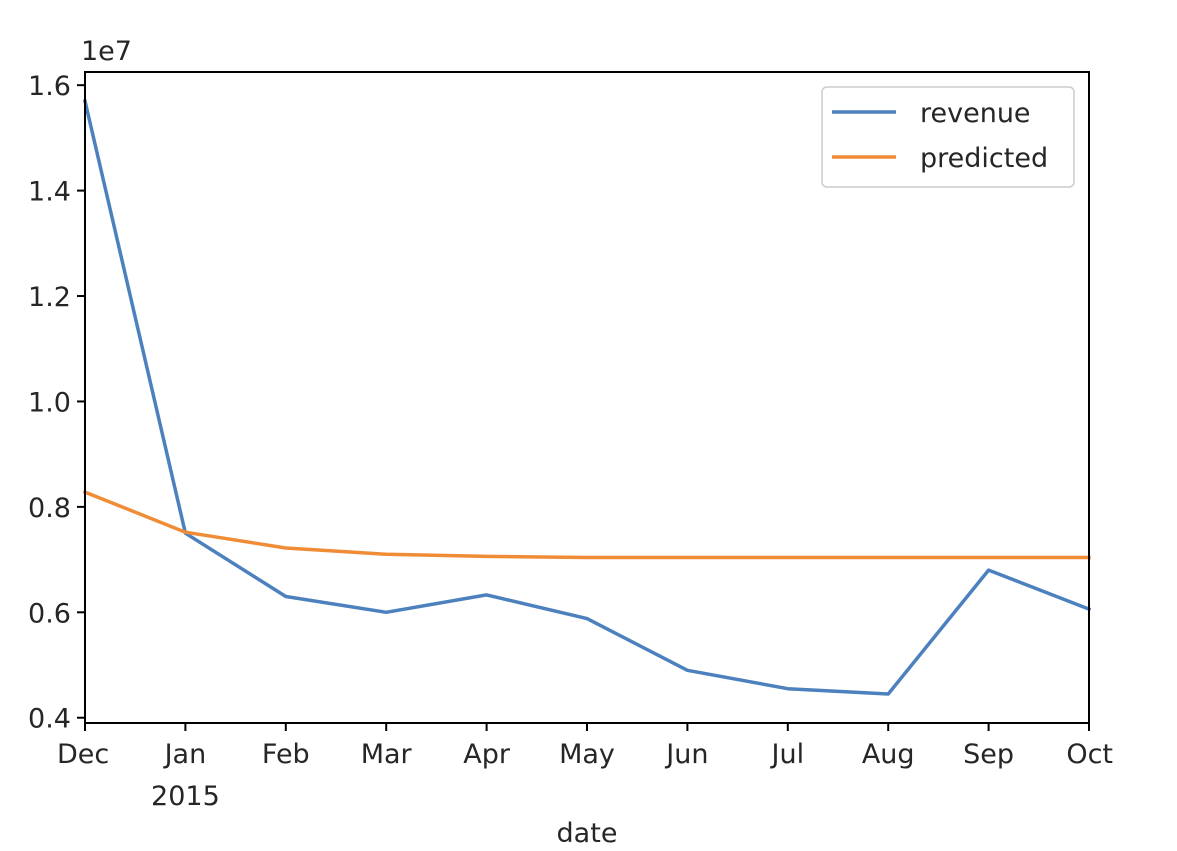 The image size is (1177, 851). Describe the element at coordinates (587, 833) in the screenshot. I see `x-axis-label: date` at that location.